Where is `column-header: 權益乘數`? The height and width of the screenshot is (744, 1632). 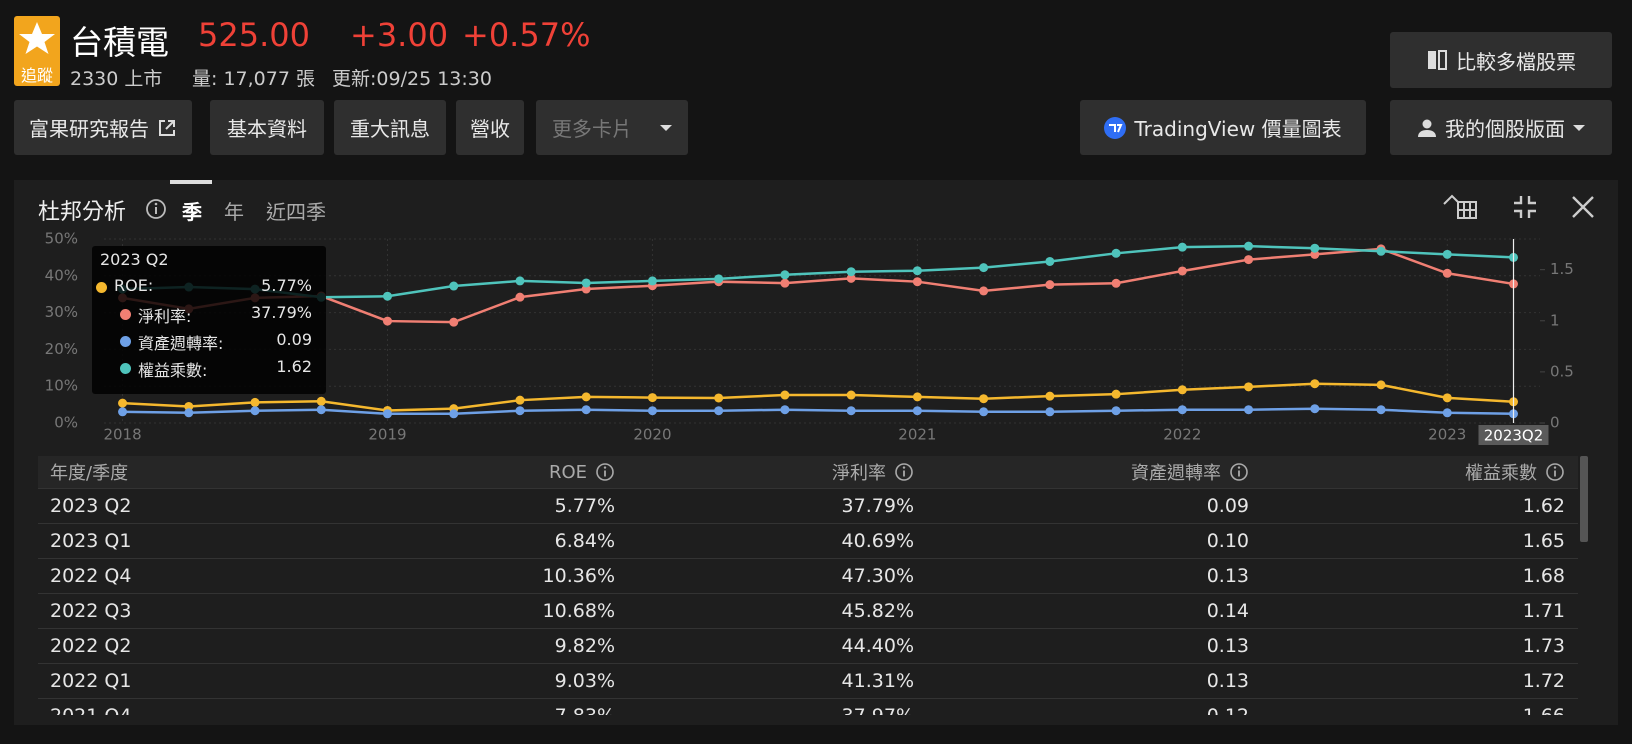 column-header: 權益乘數 is located at coordinates (1515, 472).